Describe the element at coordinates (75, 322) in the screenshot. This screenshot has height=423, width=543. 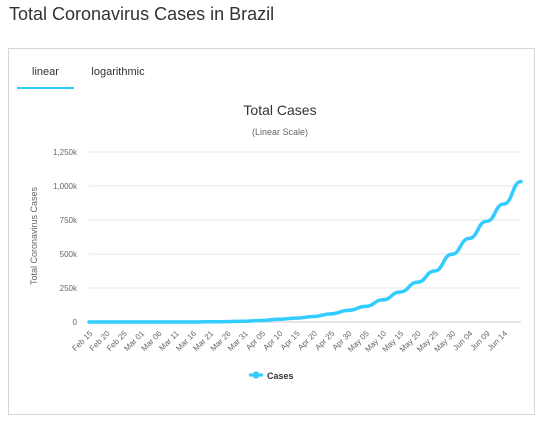
I see `y-tick-label: 0` at that location.